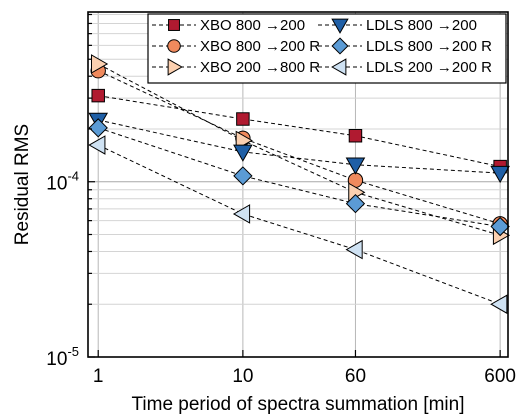 Image resolution: width=523 pixels, height=417 pixels. What do you see at coordinates (298, 404) in the screenshot?
I see `x-axis-label: Time period of spectra summation [min]` at bounding box center [298, 404].